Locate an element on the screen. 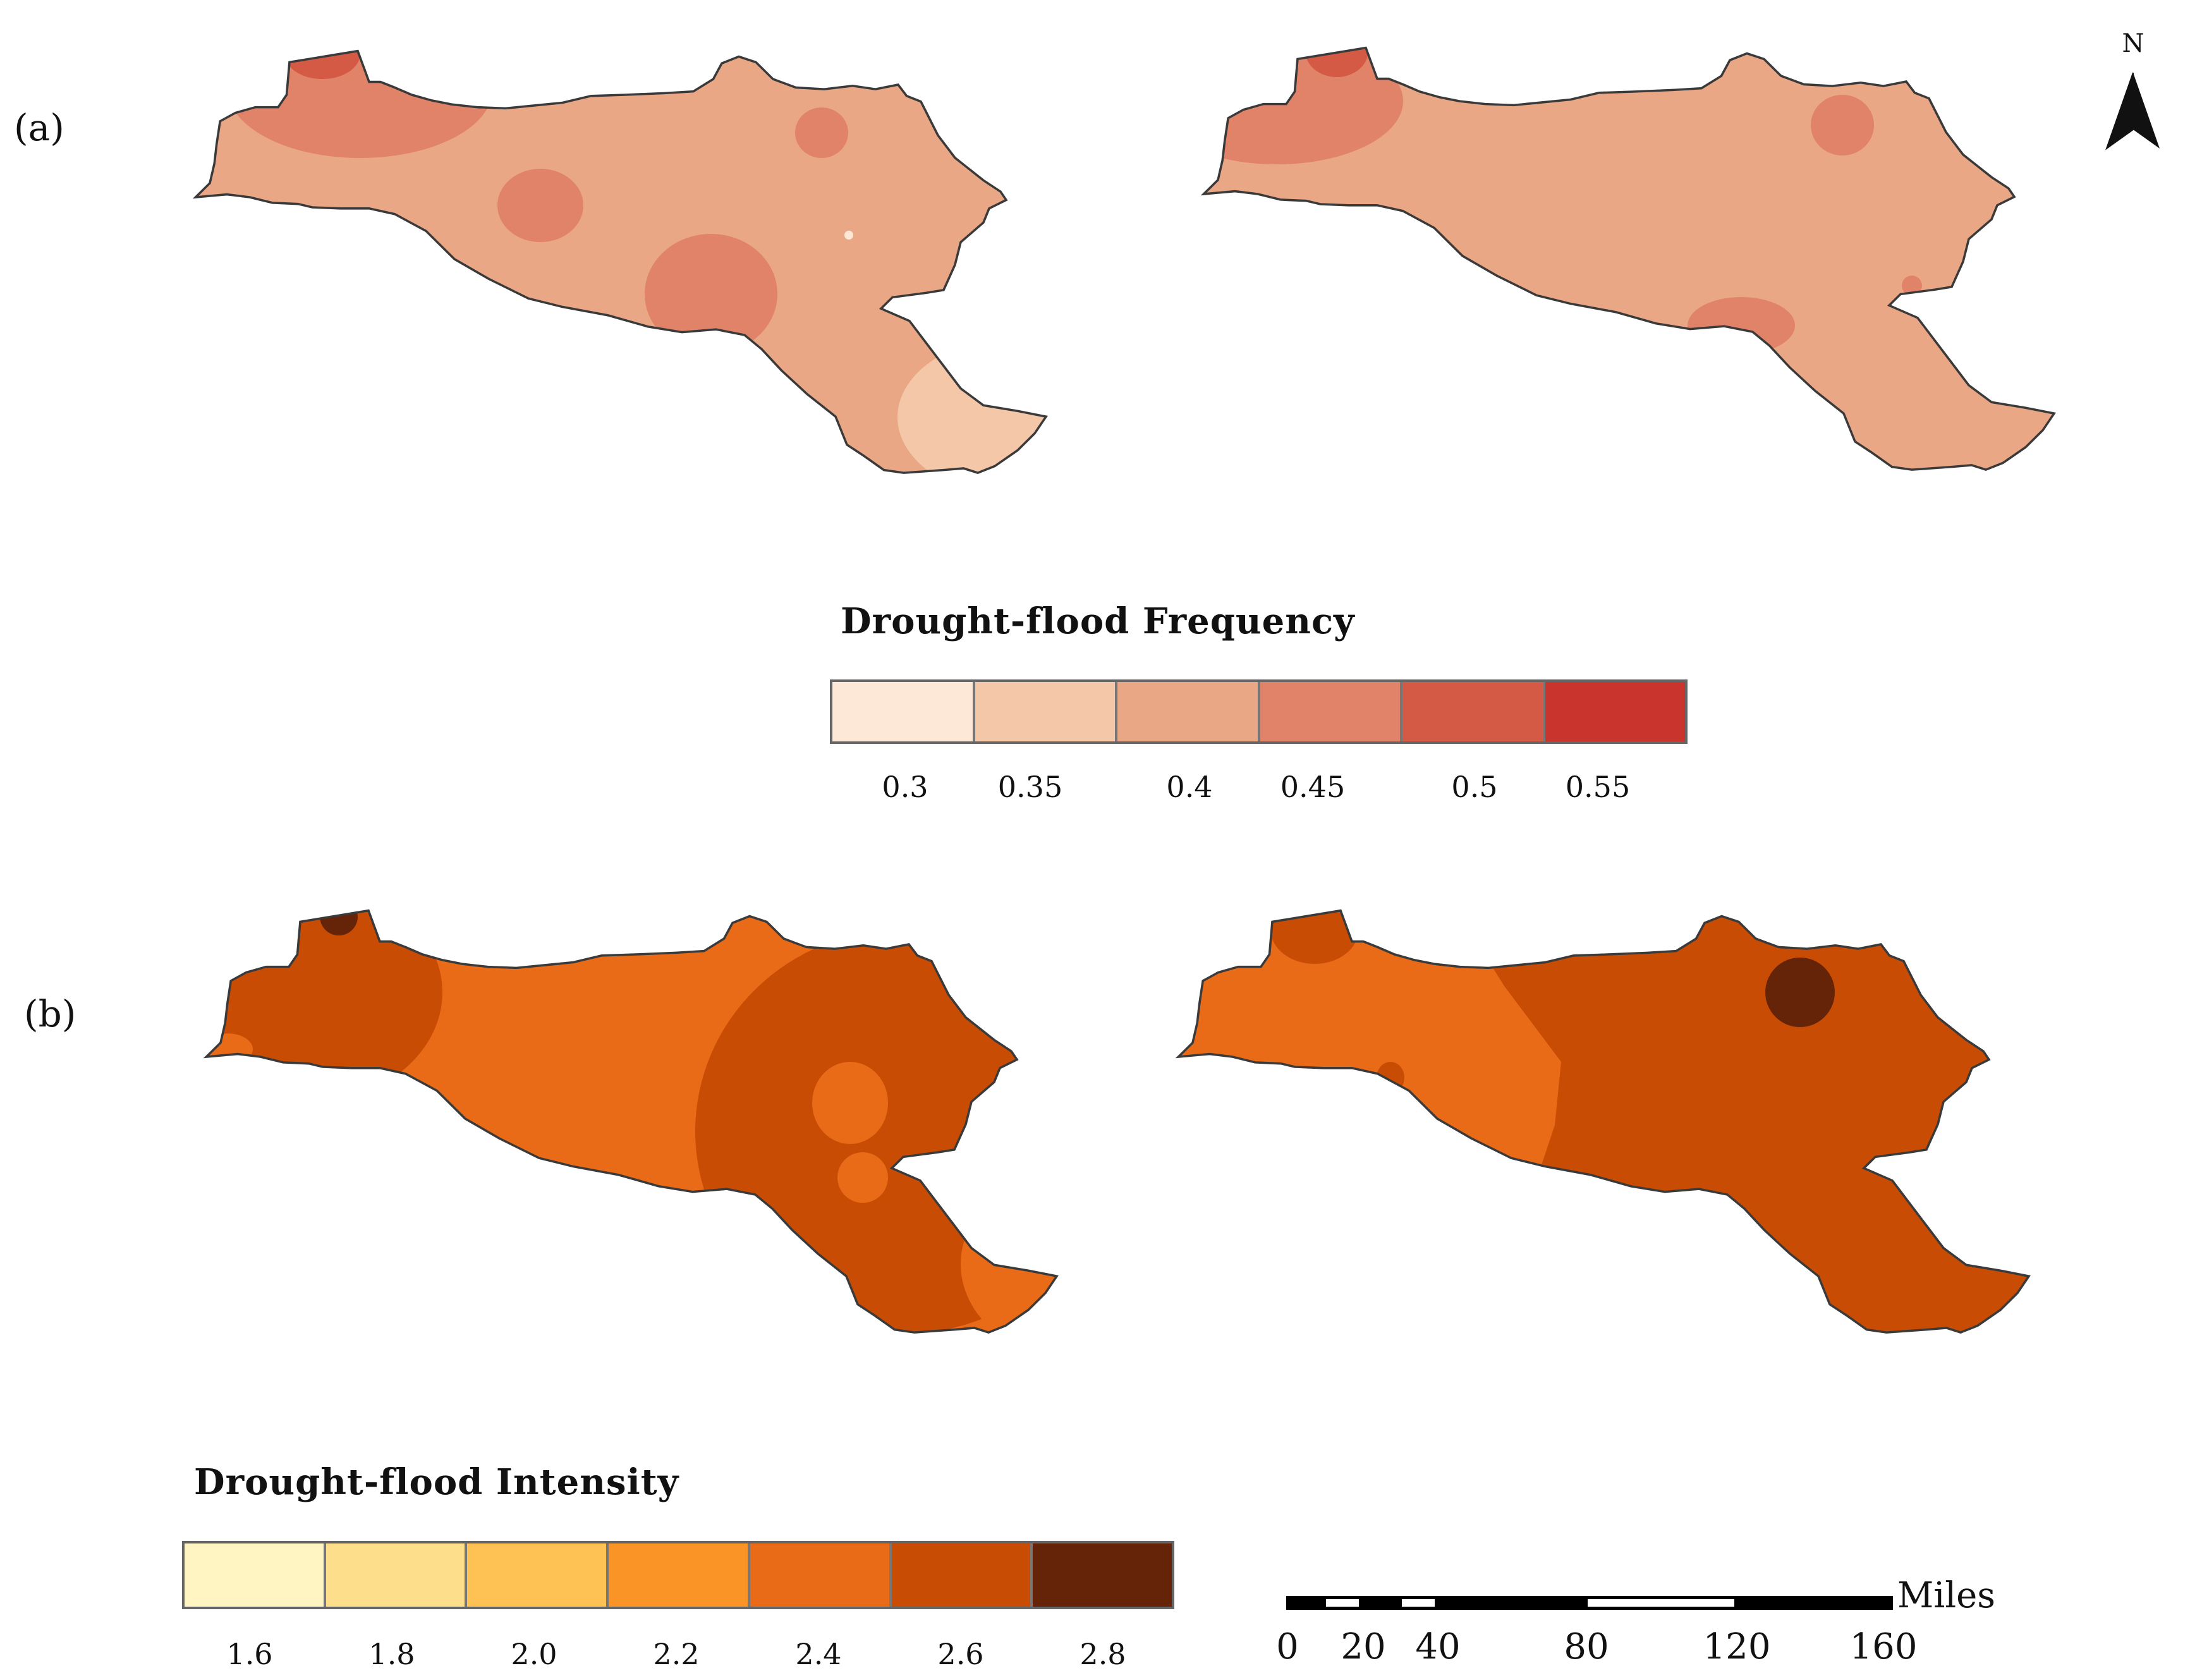 The width and height of the screenshot is (2190, 1680). intensity-legend-tick: 2.0 is located at coordinates (534, 1654).